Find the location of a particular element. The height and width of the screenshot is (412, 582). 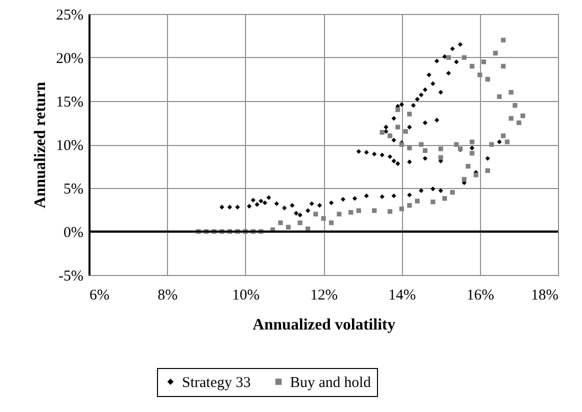

y-axis-title: Annualized return is located at coordinates (41, 145).